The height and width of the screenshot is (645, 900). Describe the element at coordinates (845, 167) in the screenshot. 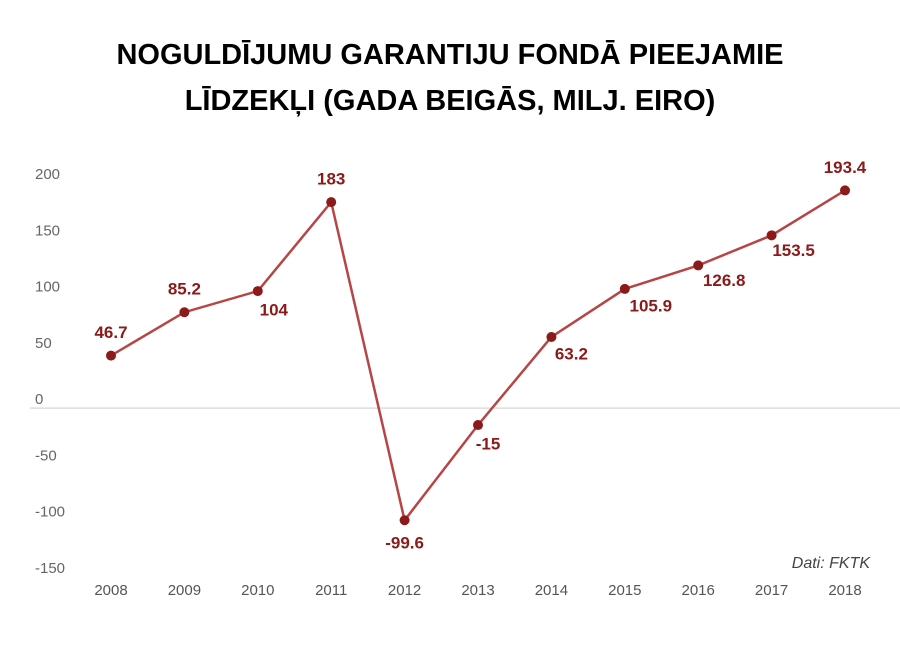

I see `data-label: 193.4` at that location.